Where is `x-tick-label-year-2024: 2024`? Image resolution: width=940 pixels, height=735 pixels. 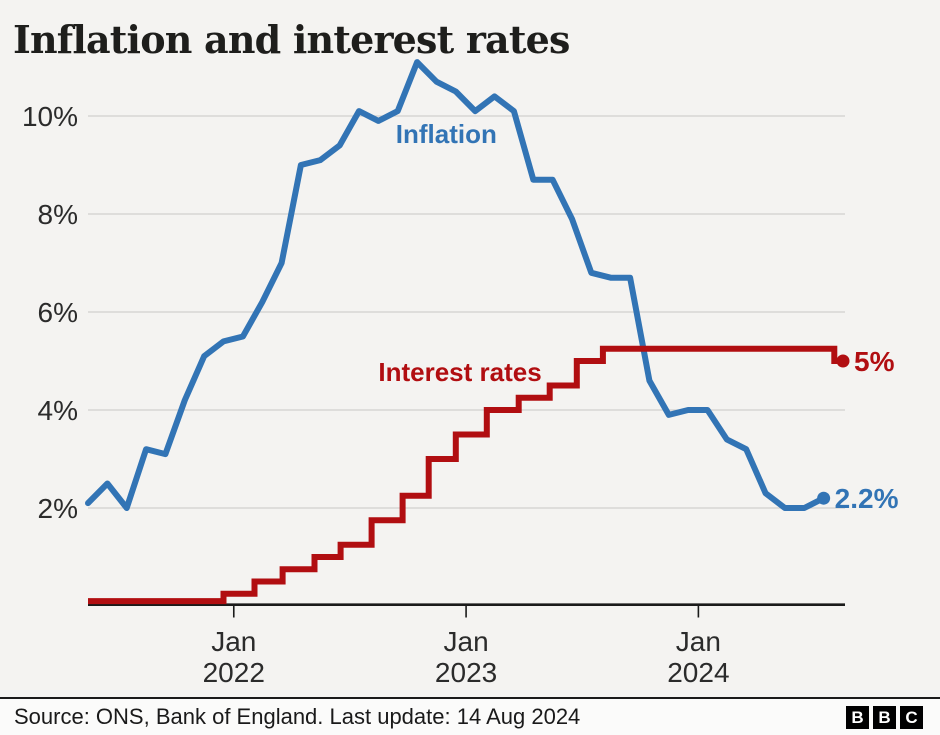
x-tick-label-year-2024: 2024 is located at coordinates (698, 672).